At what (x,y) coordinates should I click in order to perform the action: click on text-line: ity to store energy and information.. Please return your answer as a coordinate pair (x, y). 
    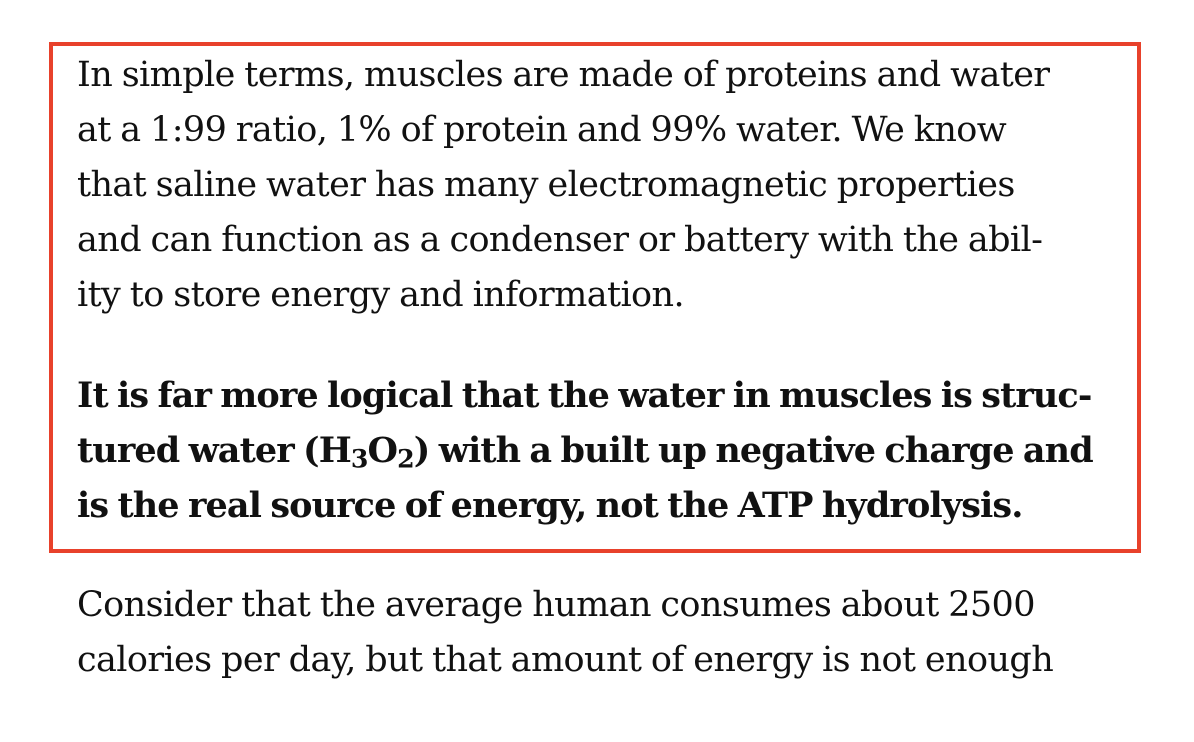
    Looking at the image, I should click on (381, 295).